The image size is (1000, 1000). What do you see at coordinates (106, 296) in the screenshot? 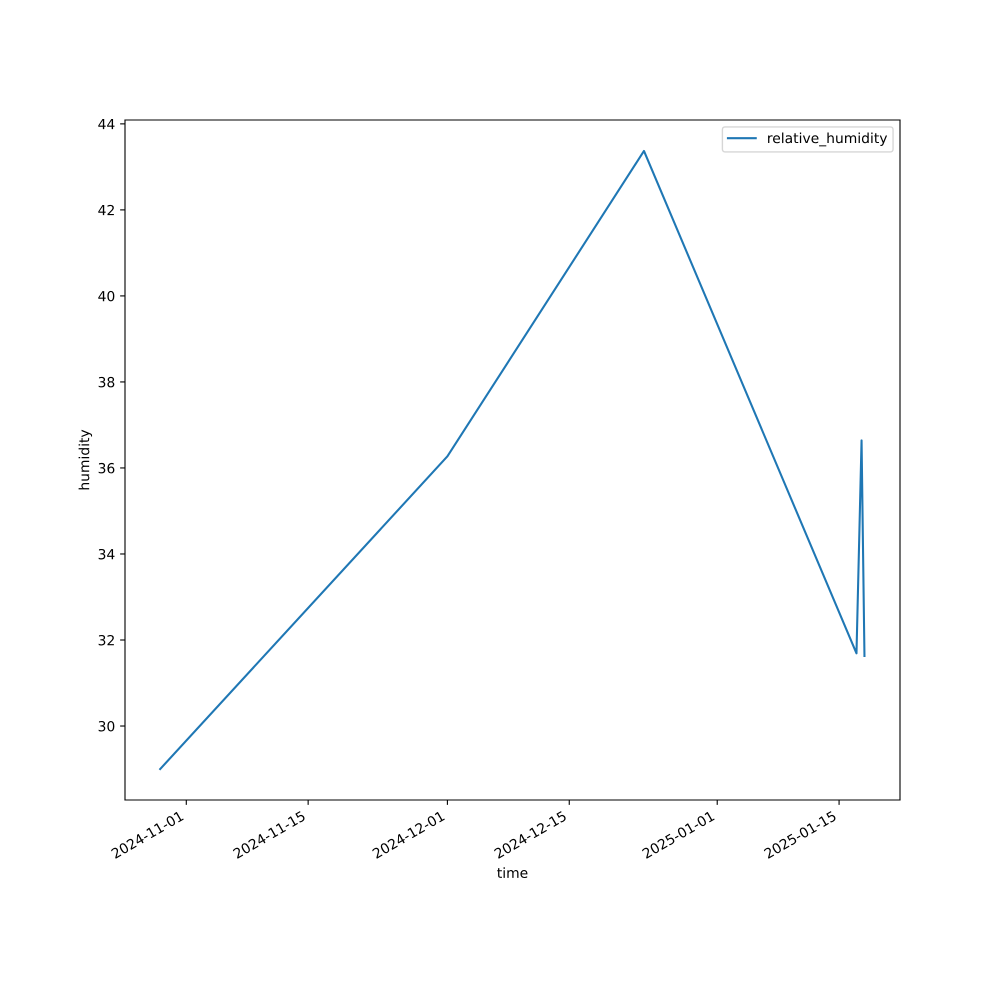
I see `y-tick-label: 40` at bounding box center [106, 296].